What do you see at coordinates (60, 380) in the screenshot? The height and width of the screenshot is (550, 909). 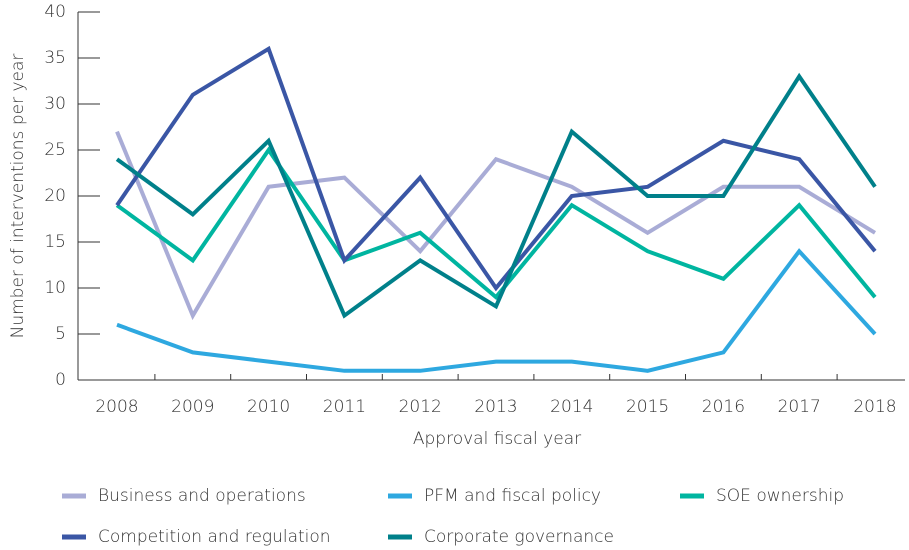 I see `y-tick-label: 0` at bounding box center [60, 380].